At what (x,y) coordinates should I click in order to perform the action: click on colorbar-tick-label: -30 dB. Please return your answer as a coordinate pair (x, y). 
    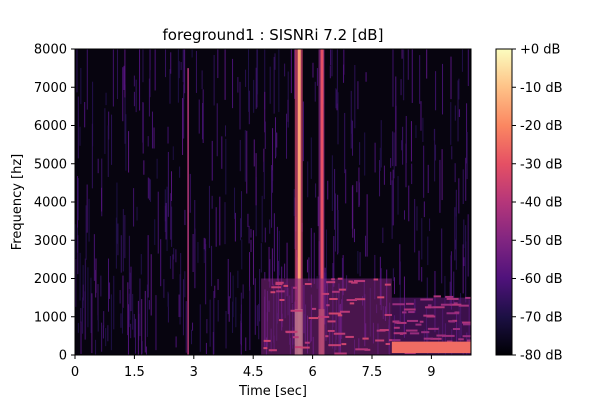
    Looking at the image, I should click on (541, 164).